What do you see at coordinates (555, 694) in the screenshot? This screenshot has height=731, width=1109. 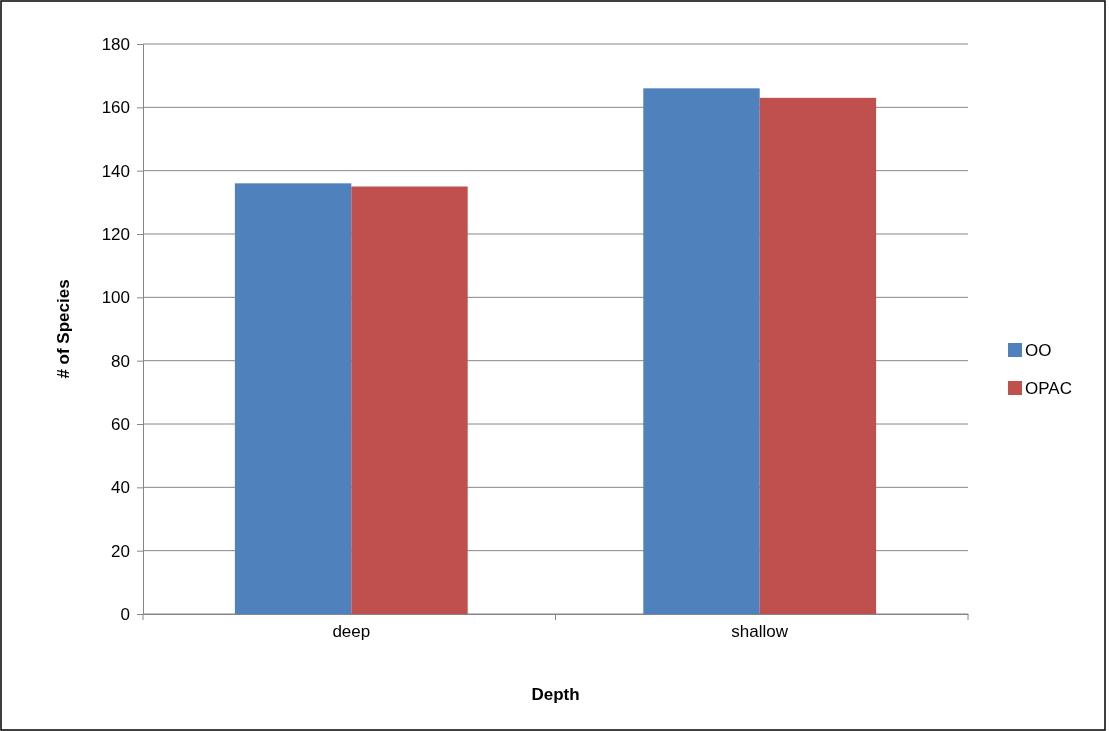 I see `x-axis-title: Depth` at bounding box center [555, 694].